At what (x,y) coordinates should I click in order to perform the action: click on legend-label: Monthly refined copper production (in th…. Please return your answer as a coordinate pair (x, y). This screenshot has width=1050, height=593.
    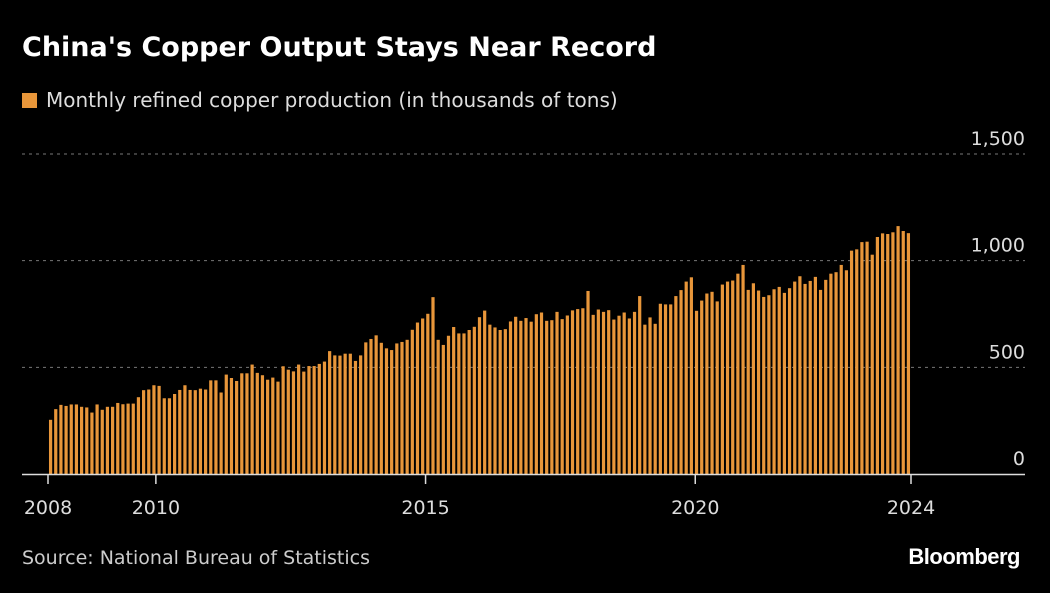
    Looking at the image, I should click on (332, 100).